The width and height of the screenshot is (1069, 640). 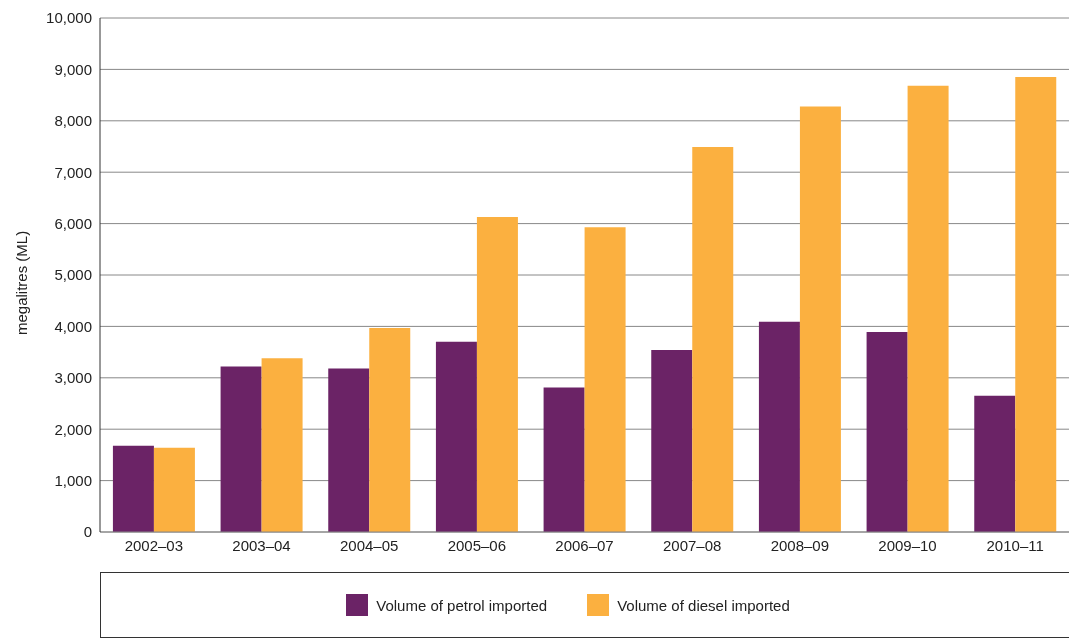 What do you see at coordinates (477, 545) in the screenshot?
I see `x-tick-label: 2005–06` at bounding box center [477, 545].